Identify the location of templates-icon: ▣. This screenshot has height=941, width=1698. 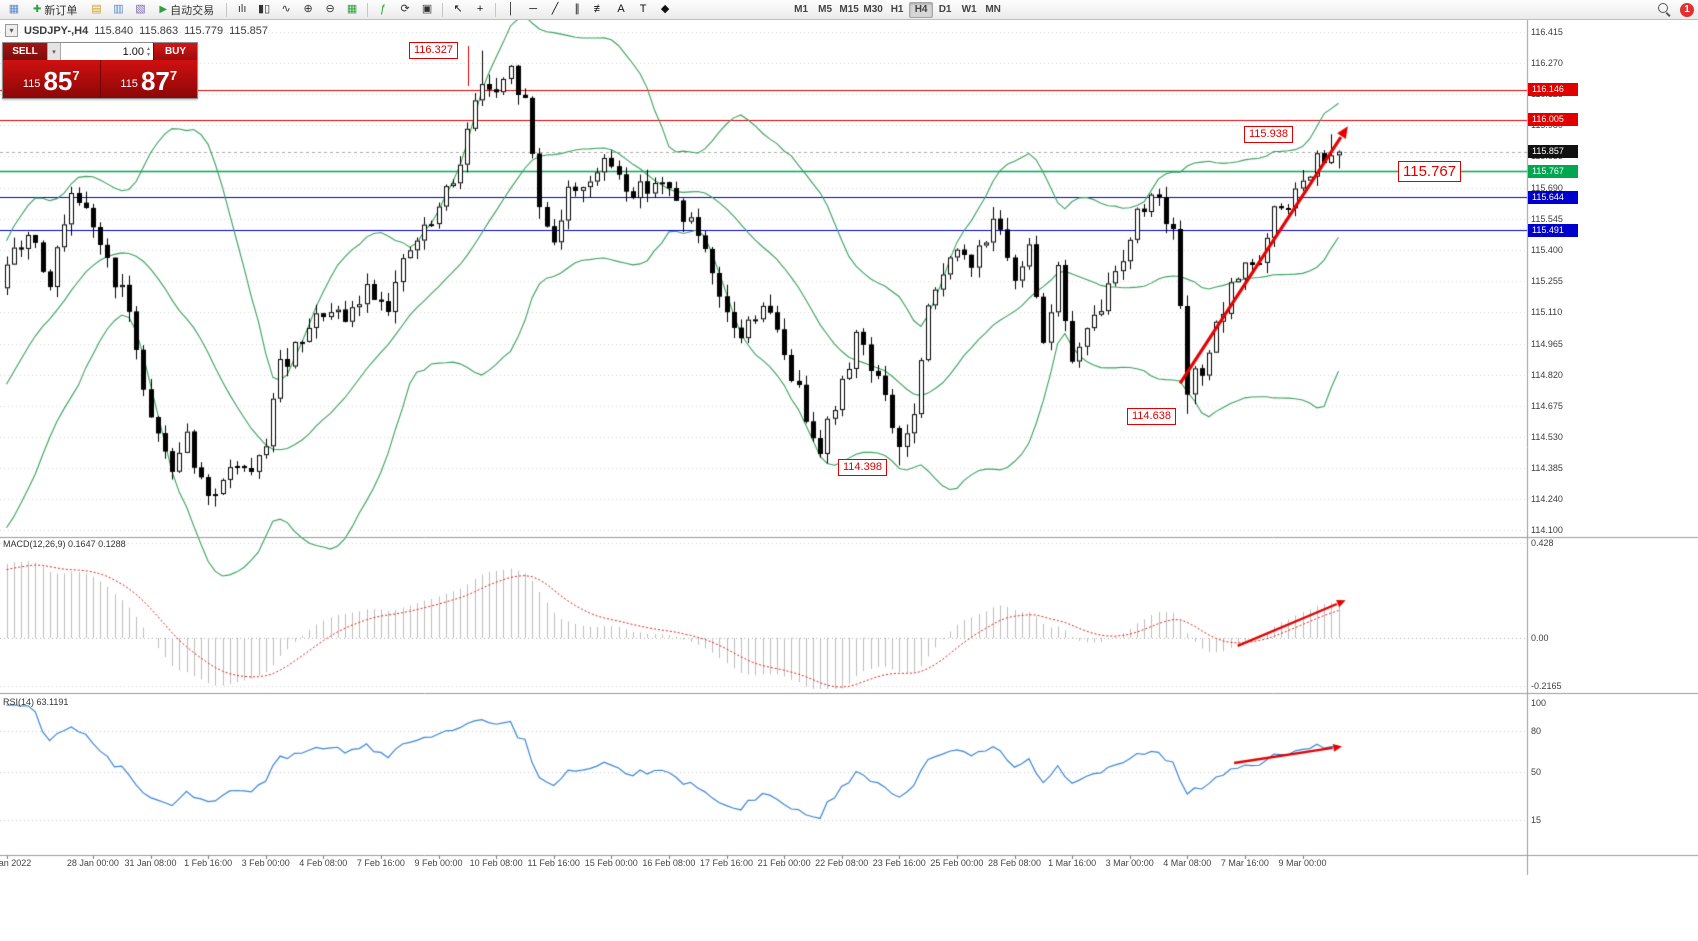
(427, 9).